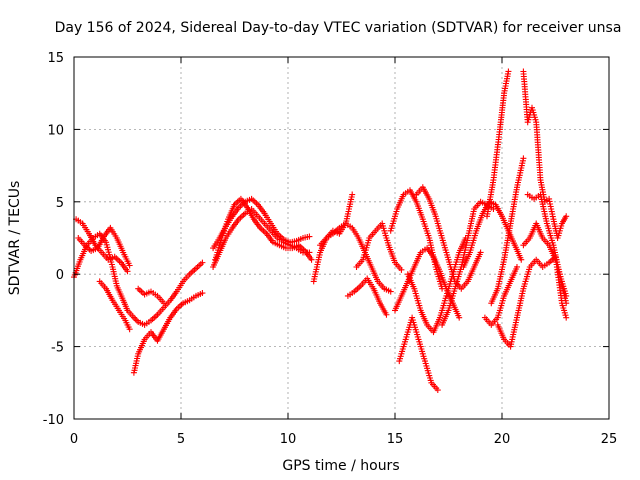 The image size is (640, 480). I want to click on x-tick-label: 10, so click(288, 439).